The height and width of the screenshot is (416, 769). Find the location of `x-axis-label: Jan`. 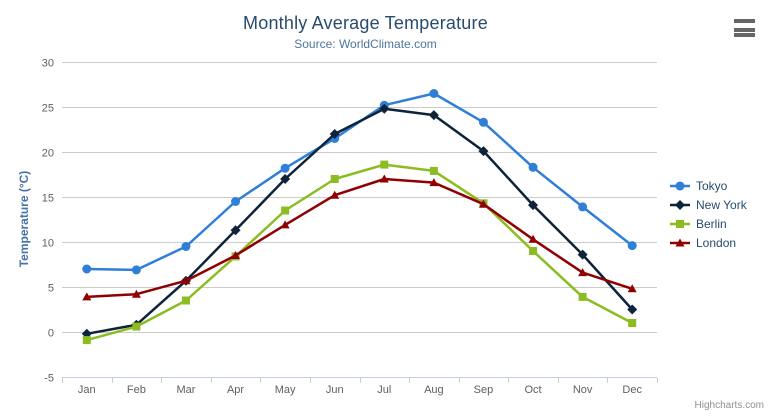

x-axis-label: Jan is located at coordinates (87, 390).